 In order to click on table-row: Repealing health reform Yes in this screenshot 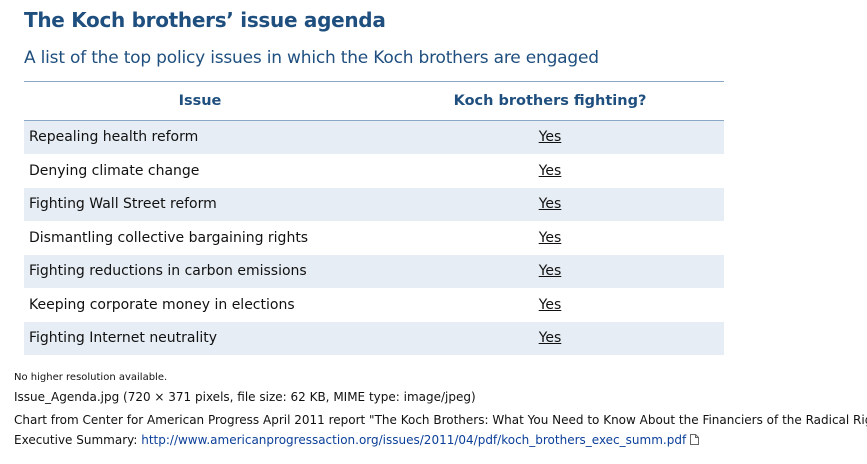, I will do `click(374, 137)`.